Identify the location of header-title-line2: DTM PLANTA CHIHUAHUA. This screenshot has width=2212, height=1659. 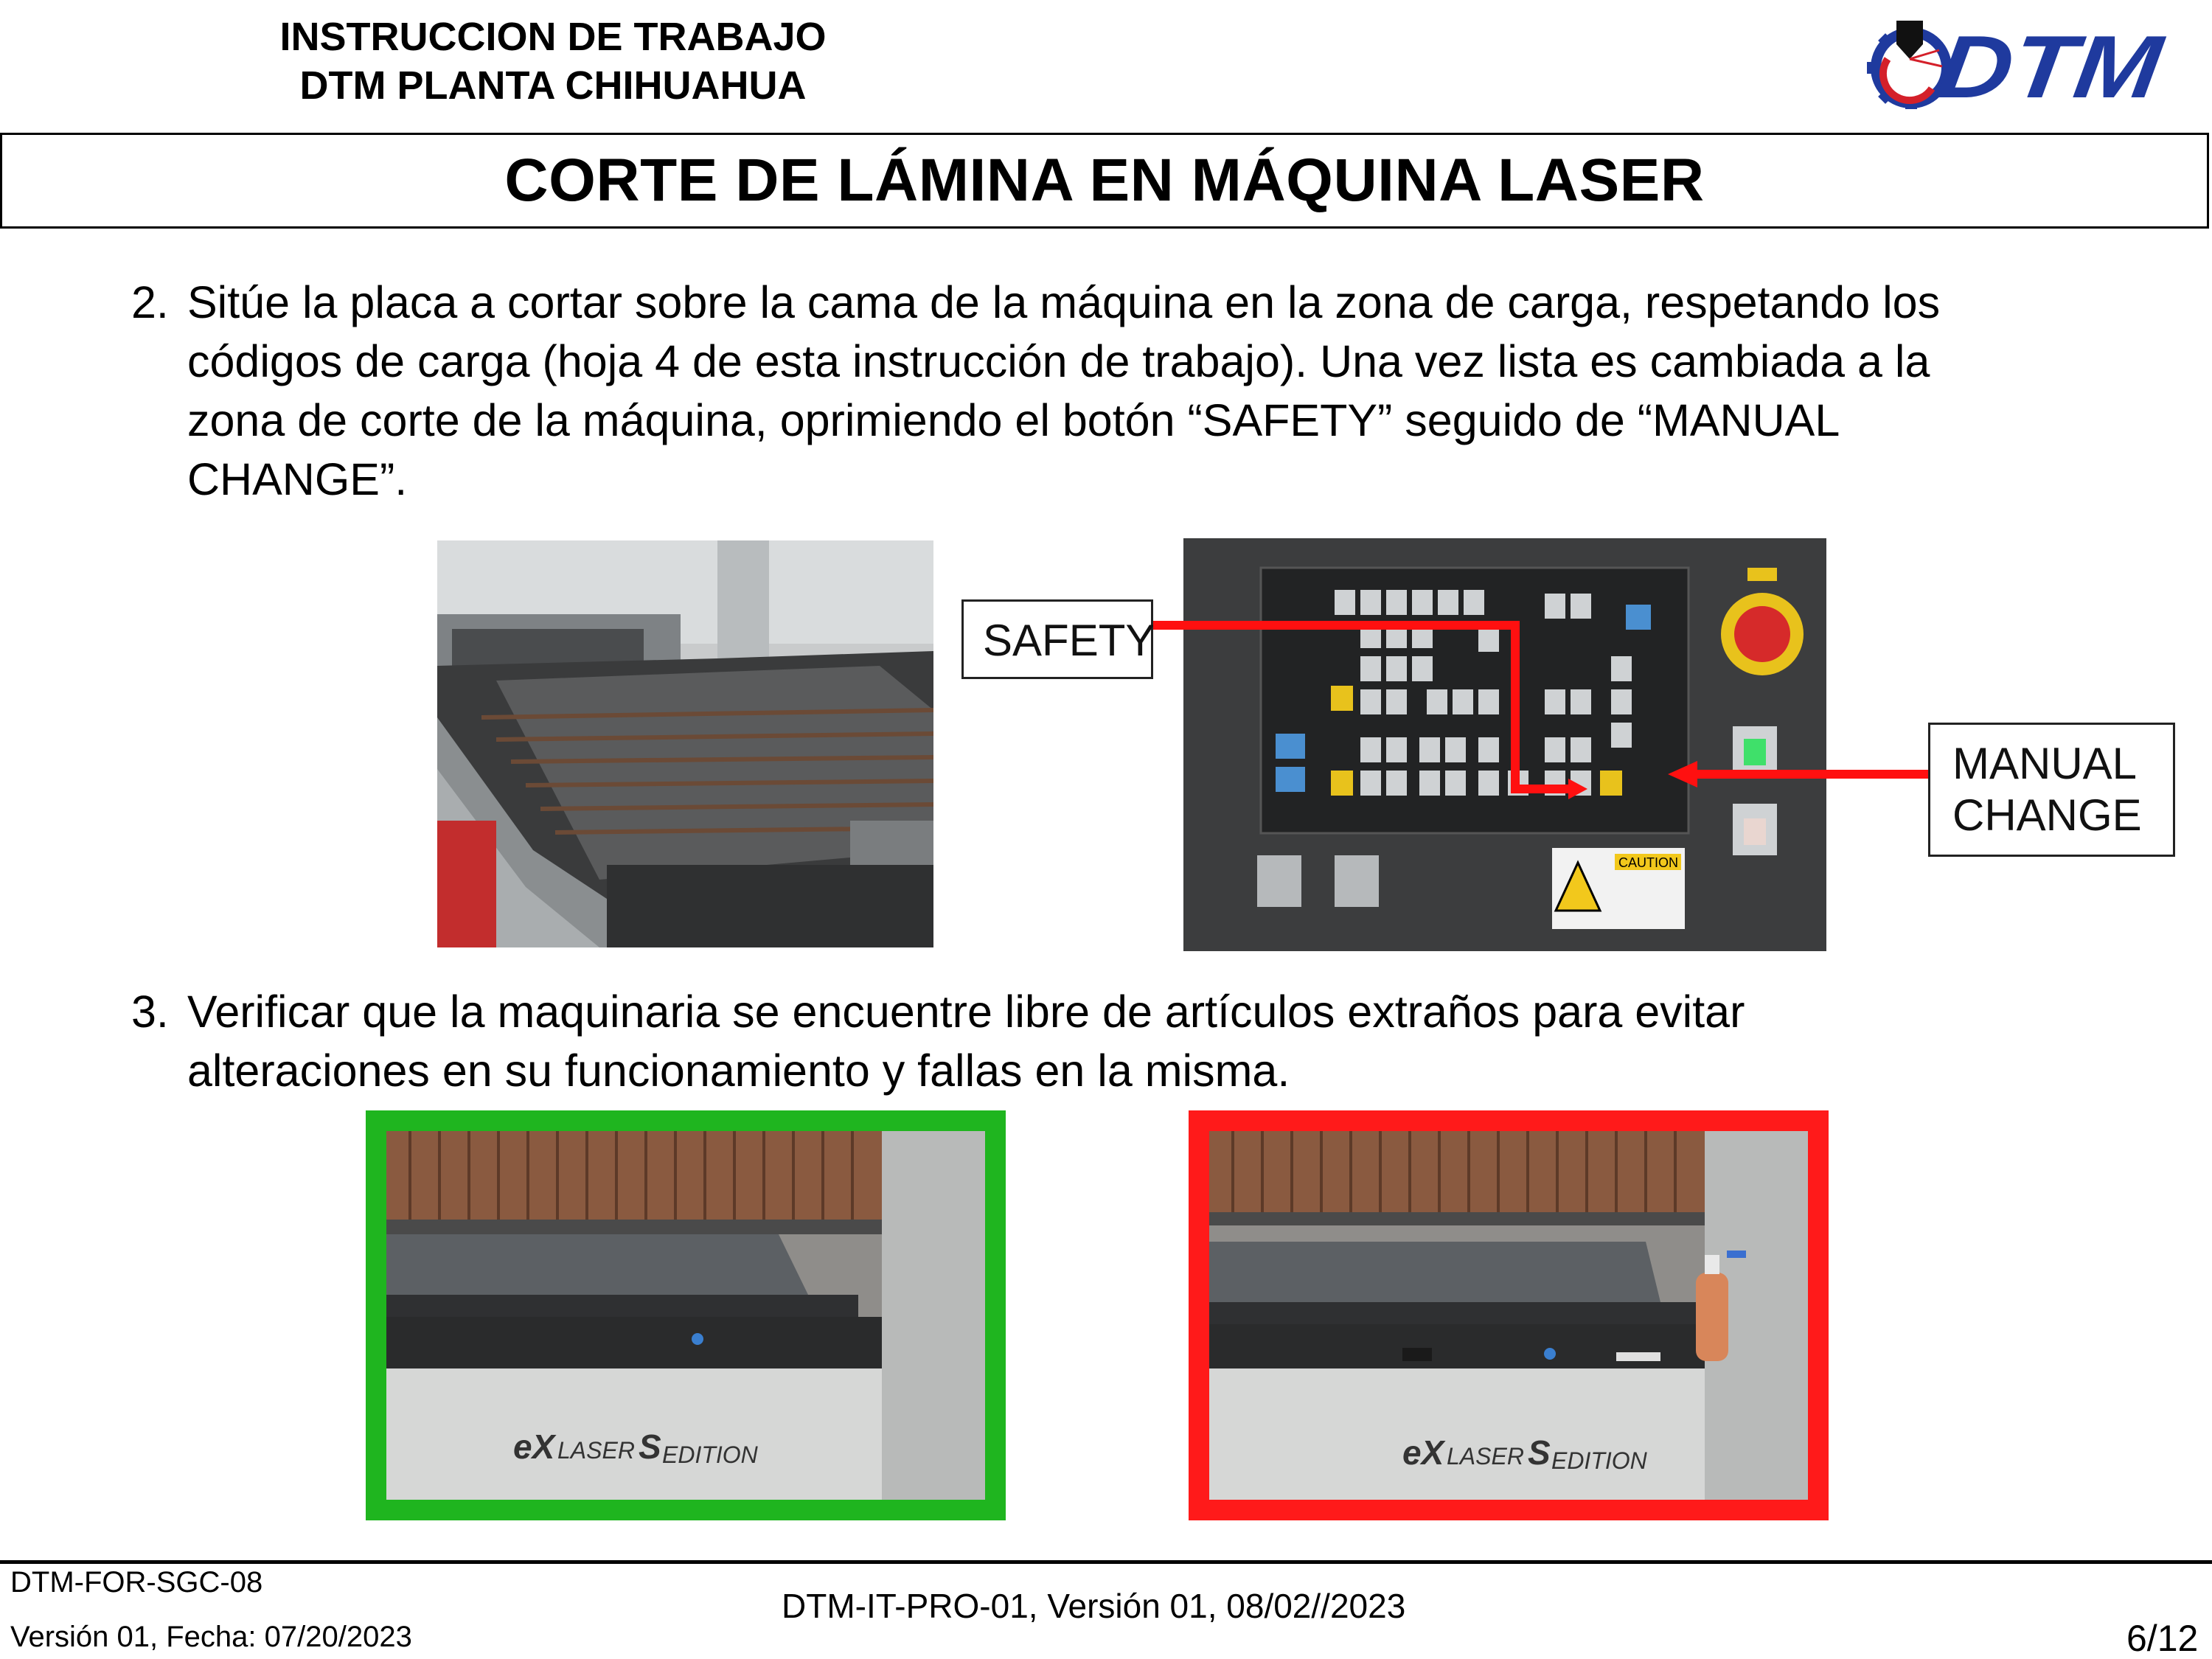
(553, 85).